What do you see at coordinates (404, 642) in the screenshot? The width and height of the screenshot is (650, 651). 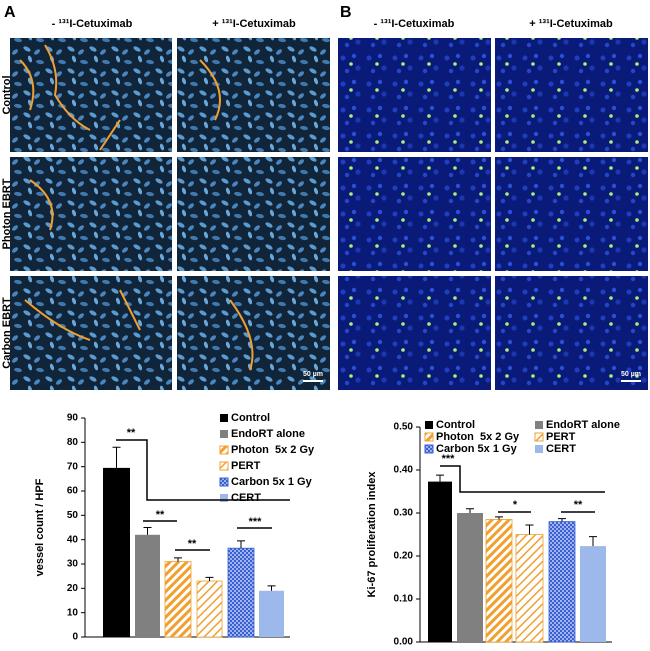 I see `y-tick-label: 0.00` at bounding box center [404, 642].